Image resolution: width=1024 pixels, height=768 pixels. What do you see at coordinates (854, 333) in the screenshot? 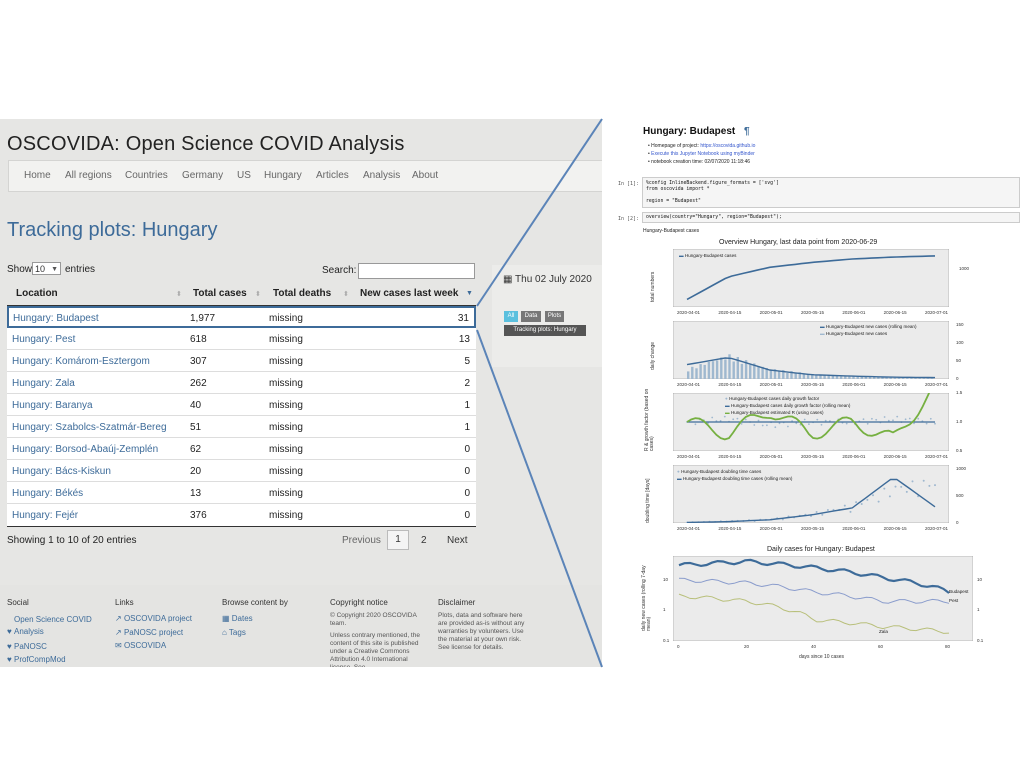
I see `legend-new-cases: ▬ Hungary-Budapest new cases` at bounding box center [854, 333].